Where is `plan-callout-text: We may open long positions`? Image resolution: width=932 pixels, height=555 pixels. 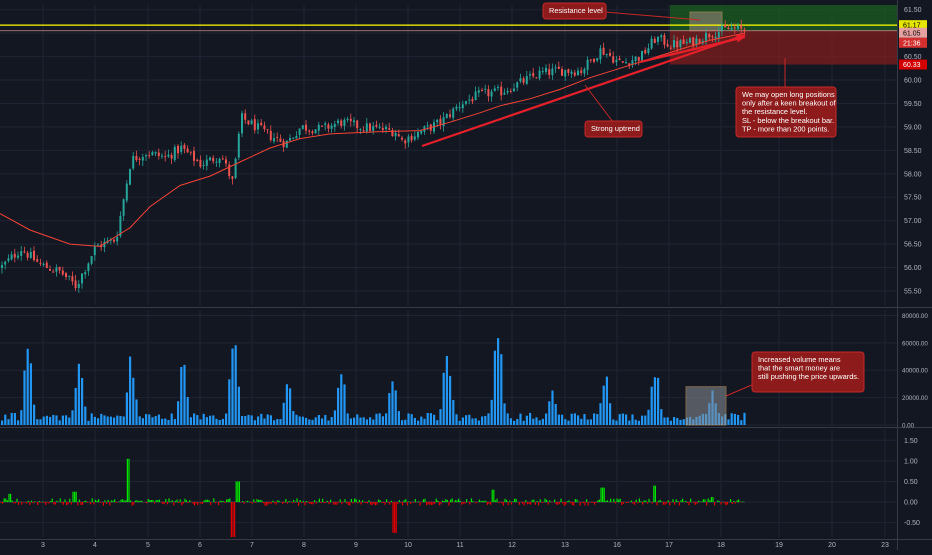
plan-callout-text: We may open long positions is located at coordinates (788, 94).